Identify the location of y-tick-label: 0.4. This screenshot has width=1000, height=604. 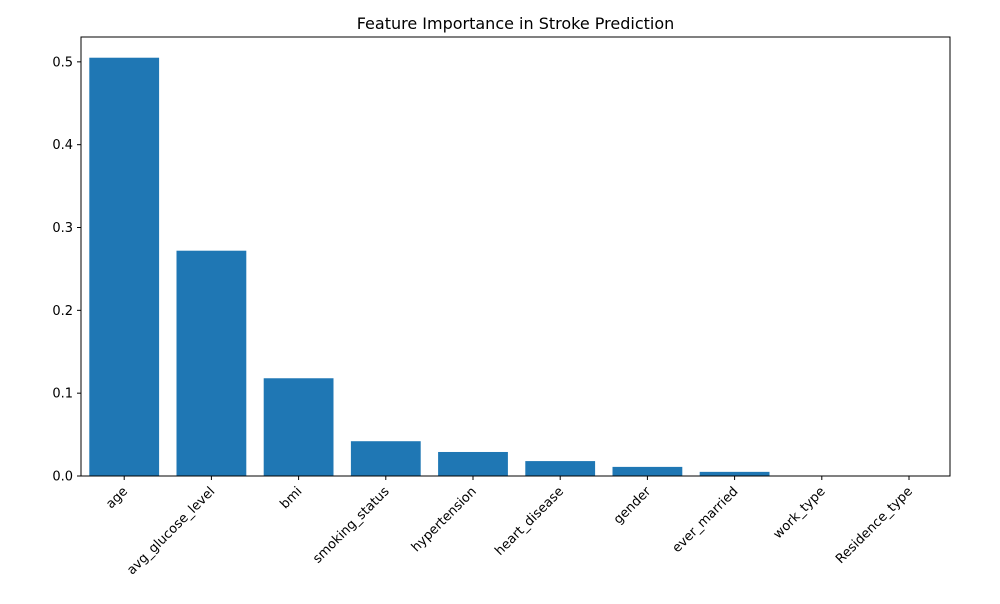
(62, 145).